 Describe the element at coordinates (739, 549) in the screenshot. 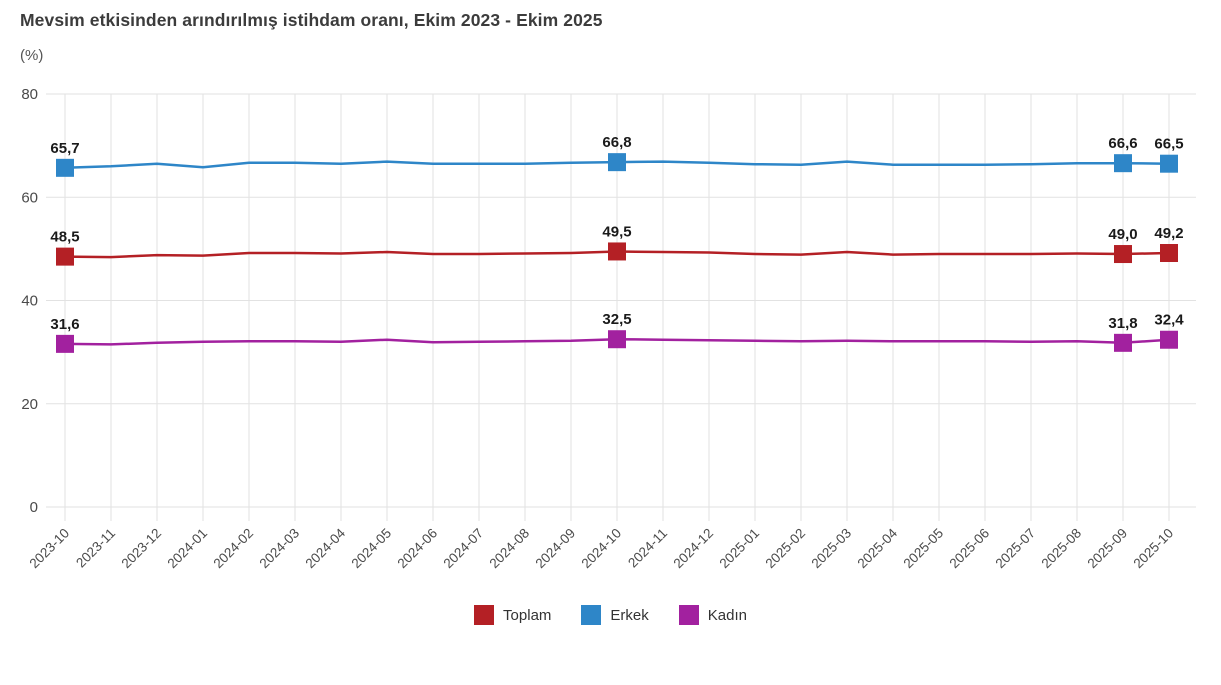

I see `x-tick-label: 2025-01` at that location.